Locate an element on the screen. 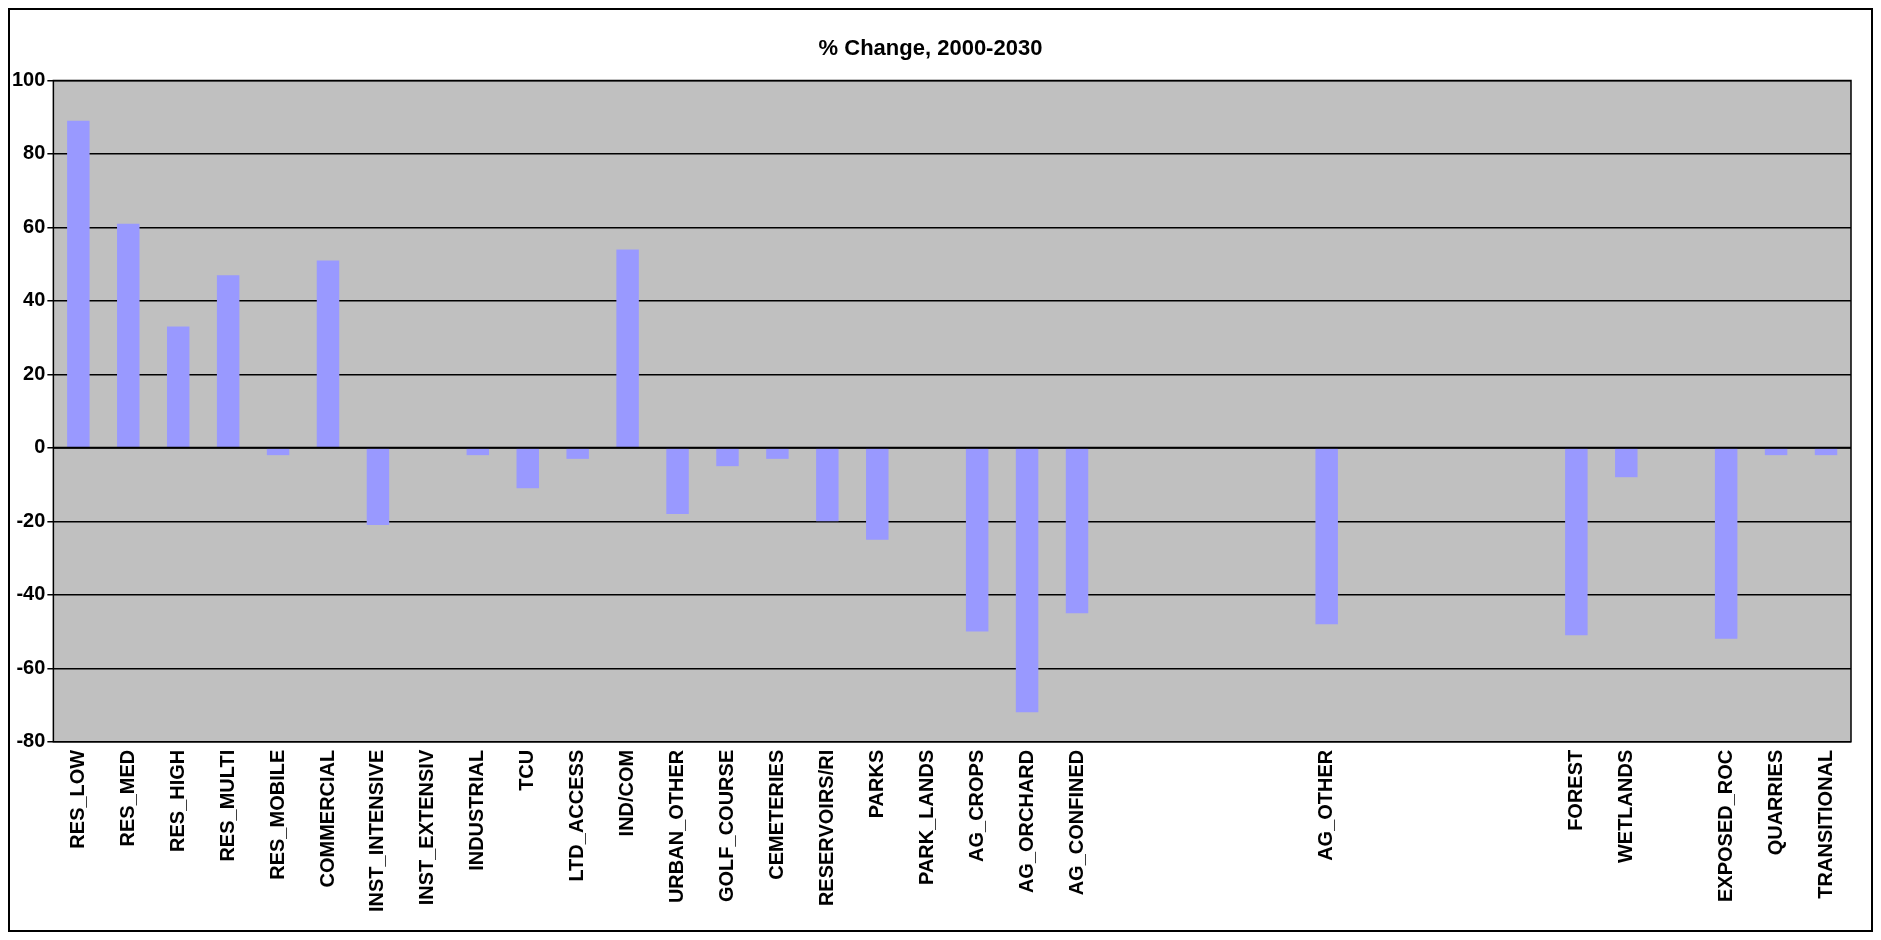 Image resolution: width=1881 pixels, height=940 pixels. x-tick-label: COMMERCIAL is located at coordinates (326, 818).